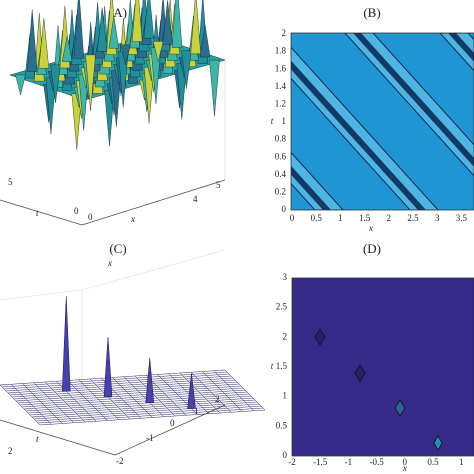 Image resolution: width=474 pixels, height=474 pixels. Describe the element at coordinates (433, 462) in the screenshot. I see `x-tick-label: 0.5` at that location.